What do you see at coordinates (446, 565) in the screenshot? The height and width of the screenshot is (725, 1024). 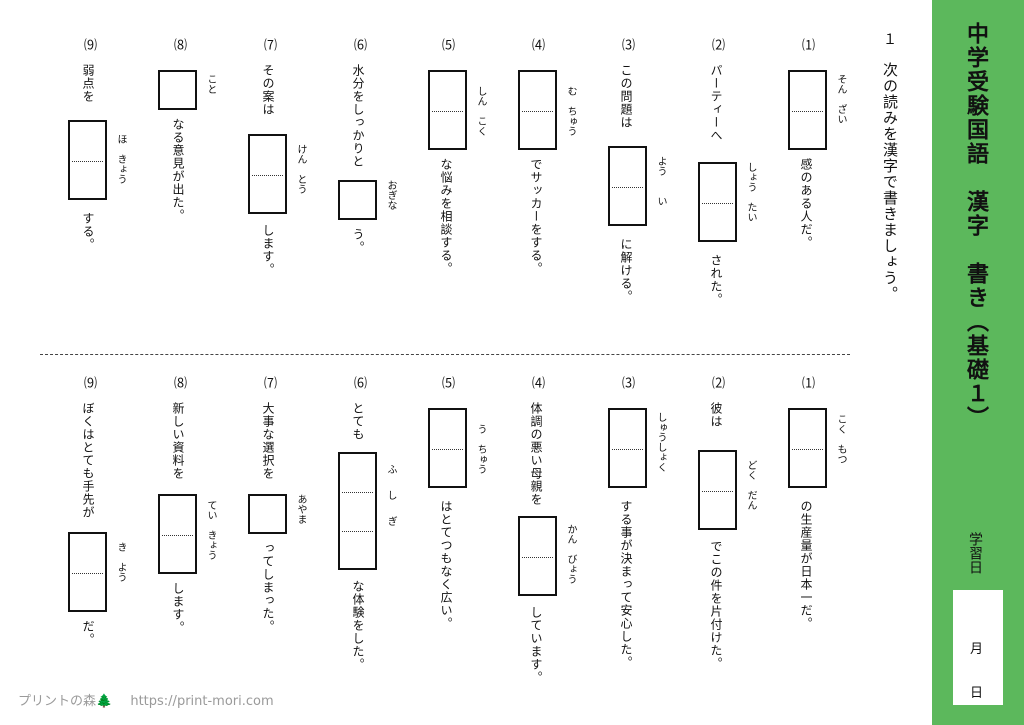 I see `sentence-after: はとてつもなく広い。` at bounding box center [446, 565].